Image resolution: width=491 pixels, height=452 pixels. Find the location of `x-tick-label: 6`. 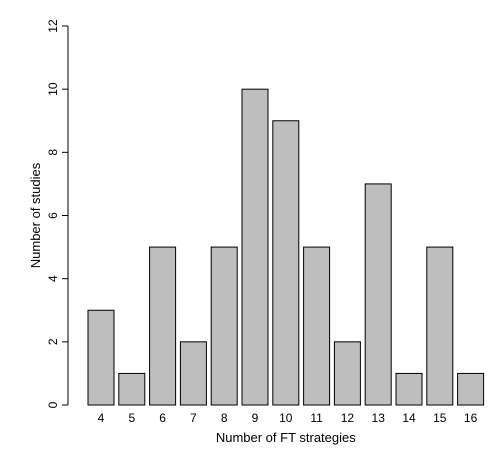

x-tick-label: 6 is located at coordinates (162, 418).